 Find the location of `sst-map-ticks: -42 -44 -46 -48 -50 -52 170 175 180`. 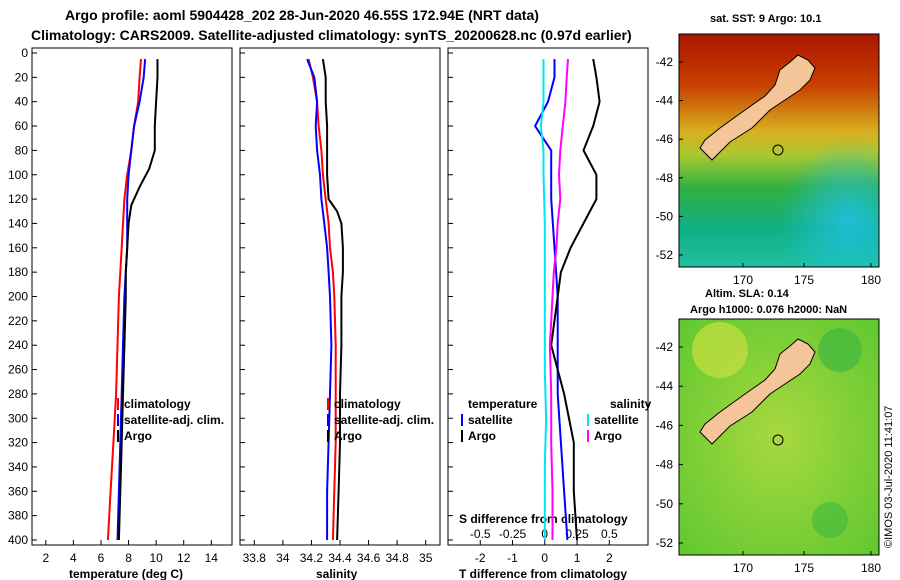

sst-map-ticks: -42 -44 -46 -48 -50 -52 170 175 180 is located at coordinates (769, 171).